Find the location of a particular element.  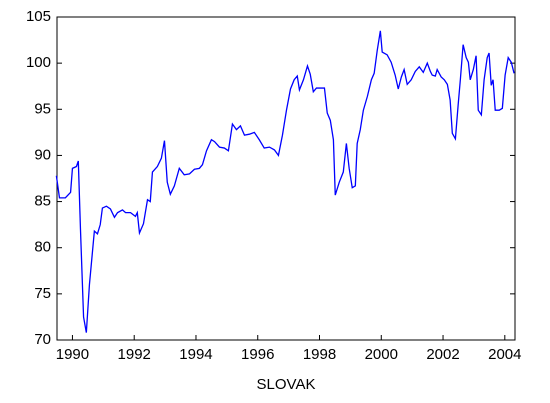

y-tick-label: 95 is located at coordinates (42, 108).